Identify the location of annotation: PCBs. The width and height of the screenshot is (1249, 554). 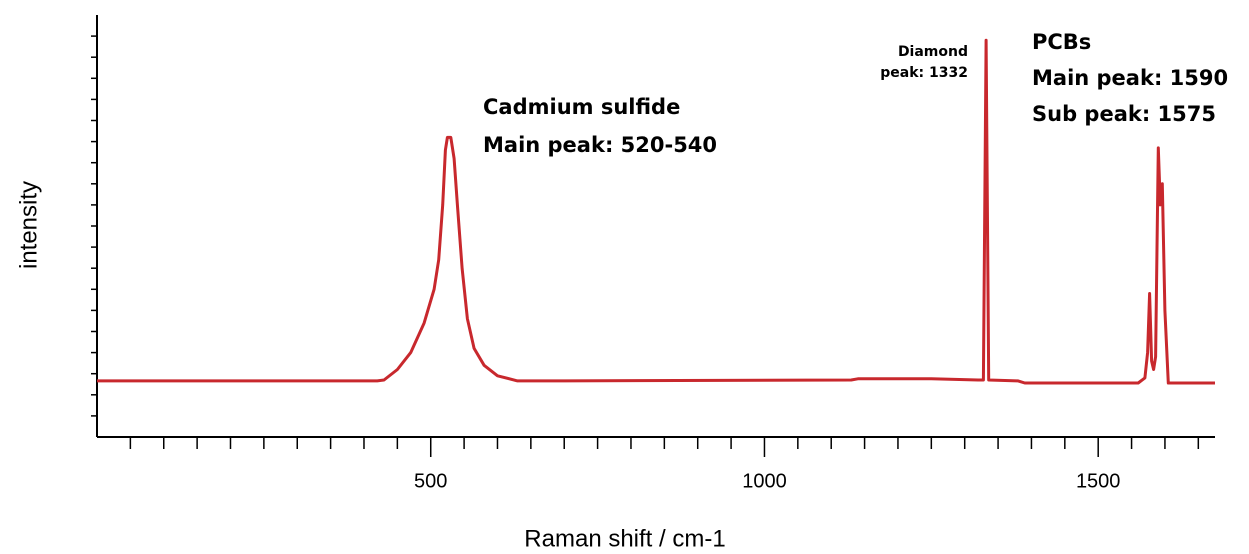
(1061, 42).